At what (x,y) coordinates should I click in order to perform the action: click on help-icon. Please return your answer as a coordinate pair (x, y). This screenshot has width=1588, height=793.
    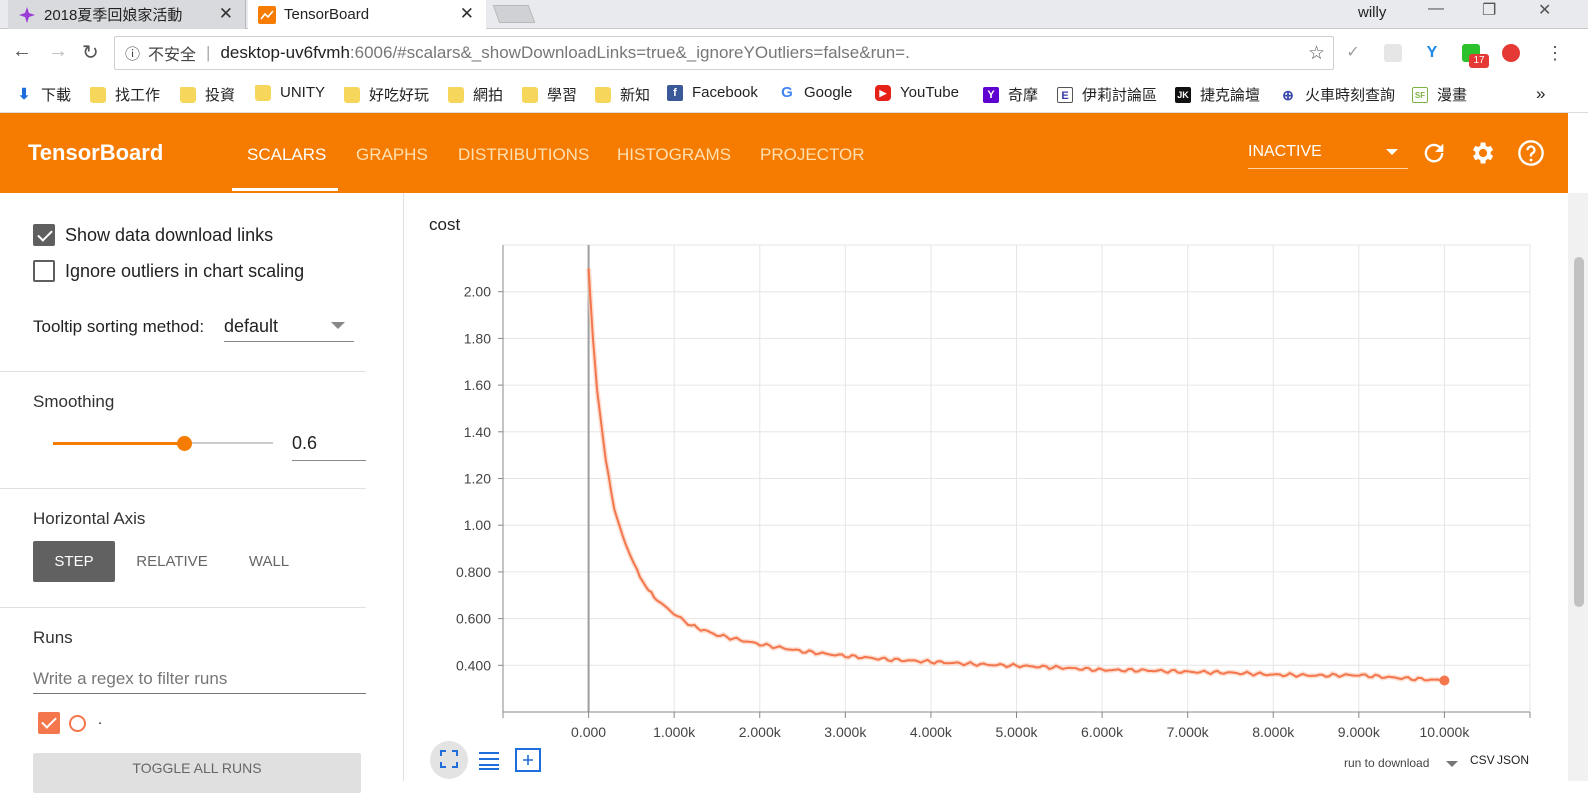
    Looking at the image, I should click on (1531, 153).